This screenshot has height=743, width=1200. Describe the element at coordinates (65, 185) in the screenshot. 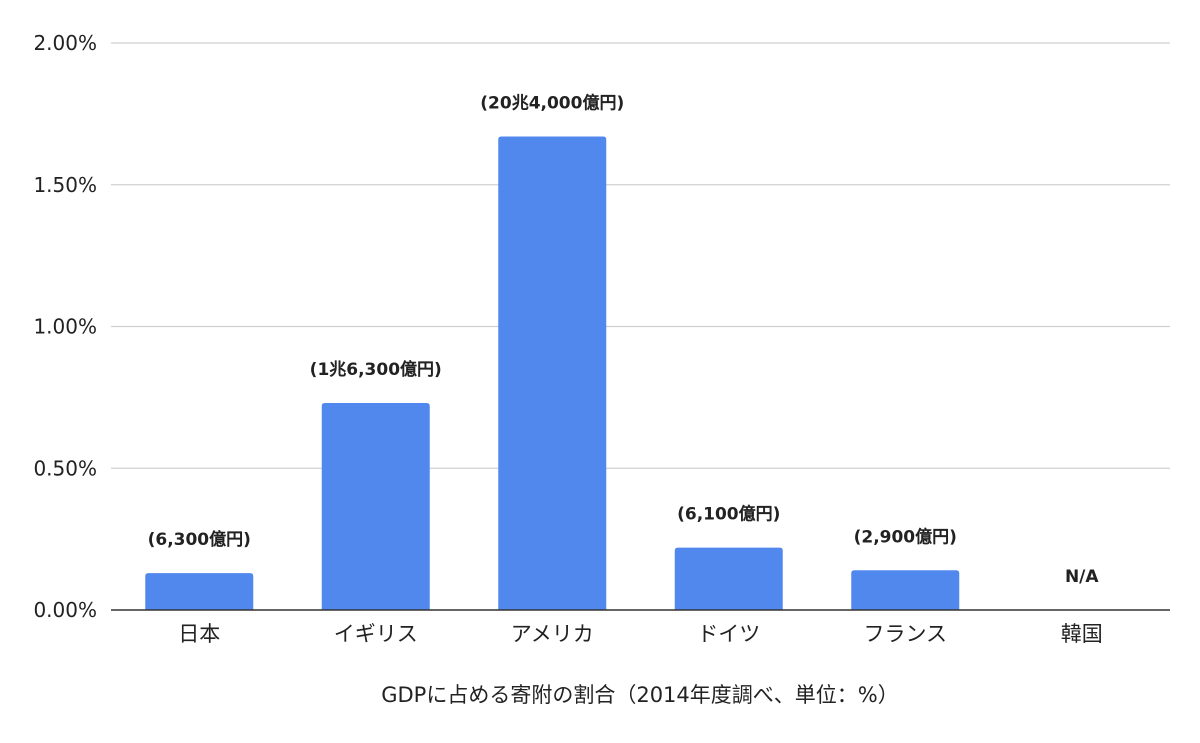

I see `y-tick-label: 1.50%` at that location.